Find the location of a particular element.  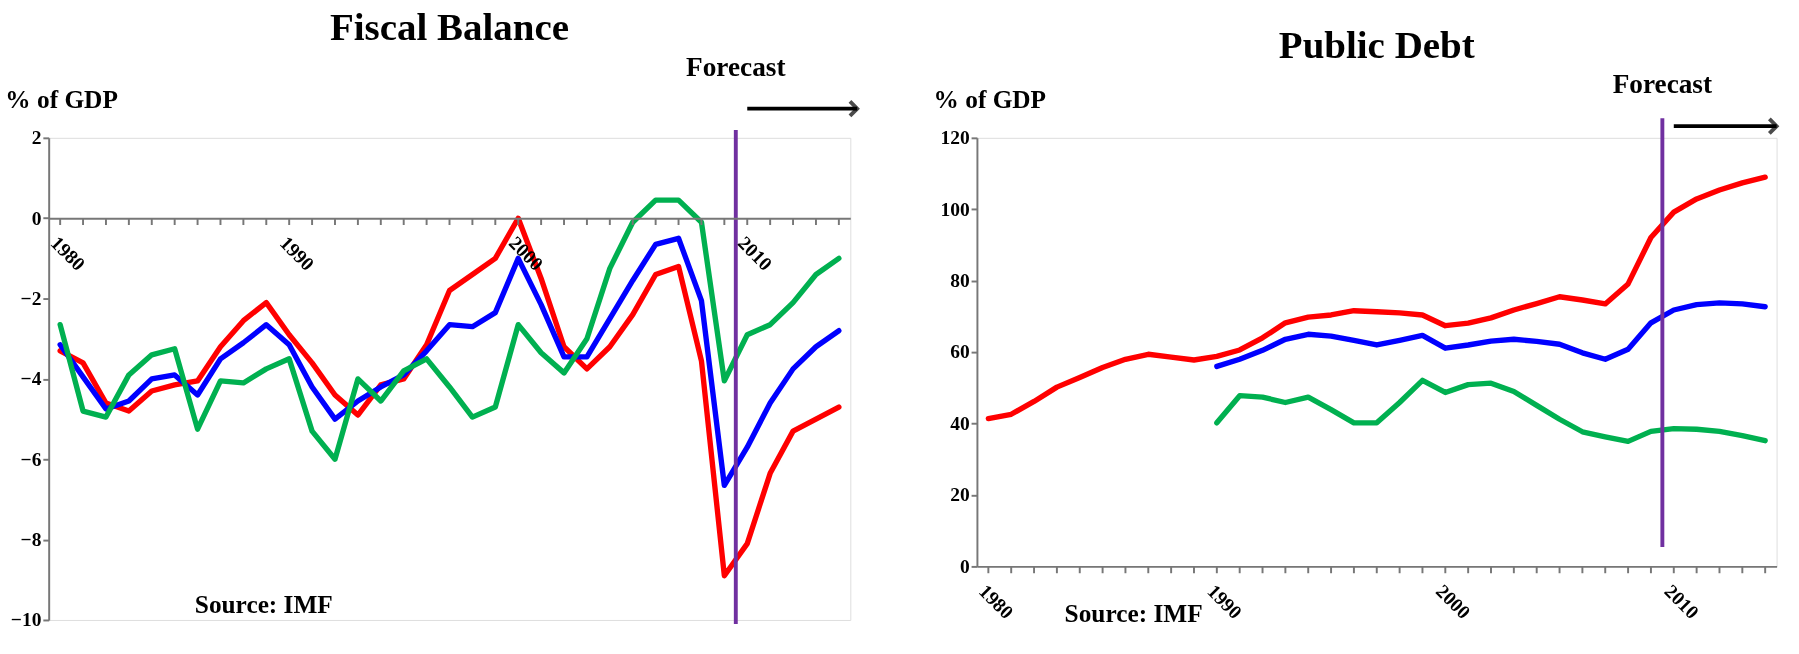

y-tick-label: 60 is located at coordinates (960, 352).